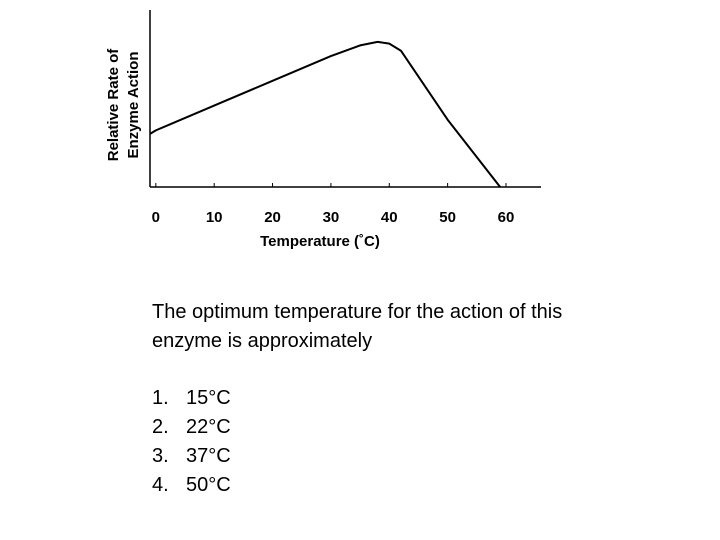 The height and width of the screenshot is (540, 720). Describe the element at coordinates (113, 105) in the screenshot. I see `y-axis-label: Relative Rate of` at that location.